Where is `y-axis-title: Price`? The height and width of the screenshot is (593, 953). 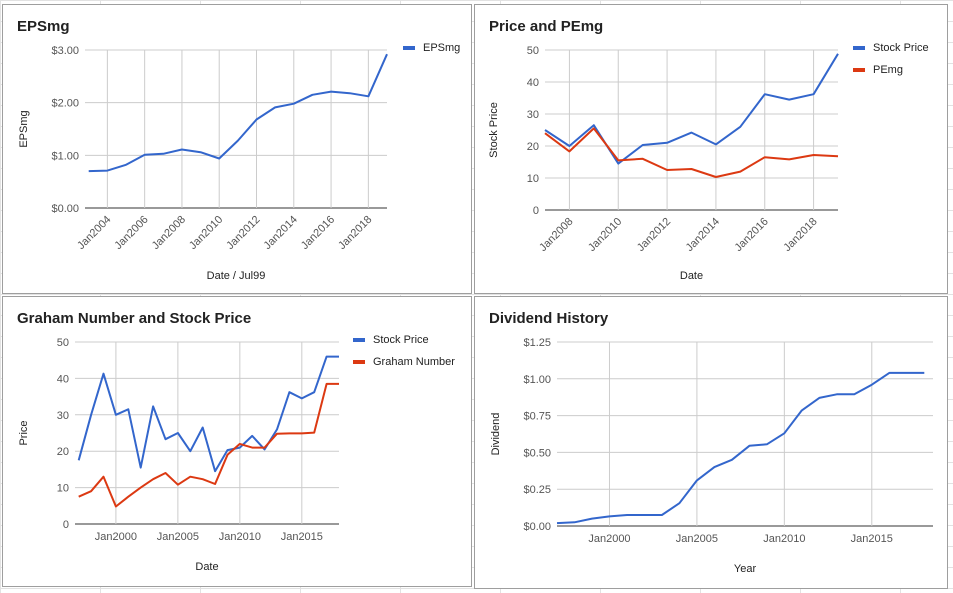 y-axis-title: Price is located at coordinates (24, 432).